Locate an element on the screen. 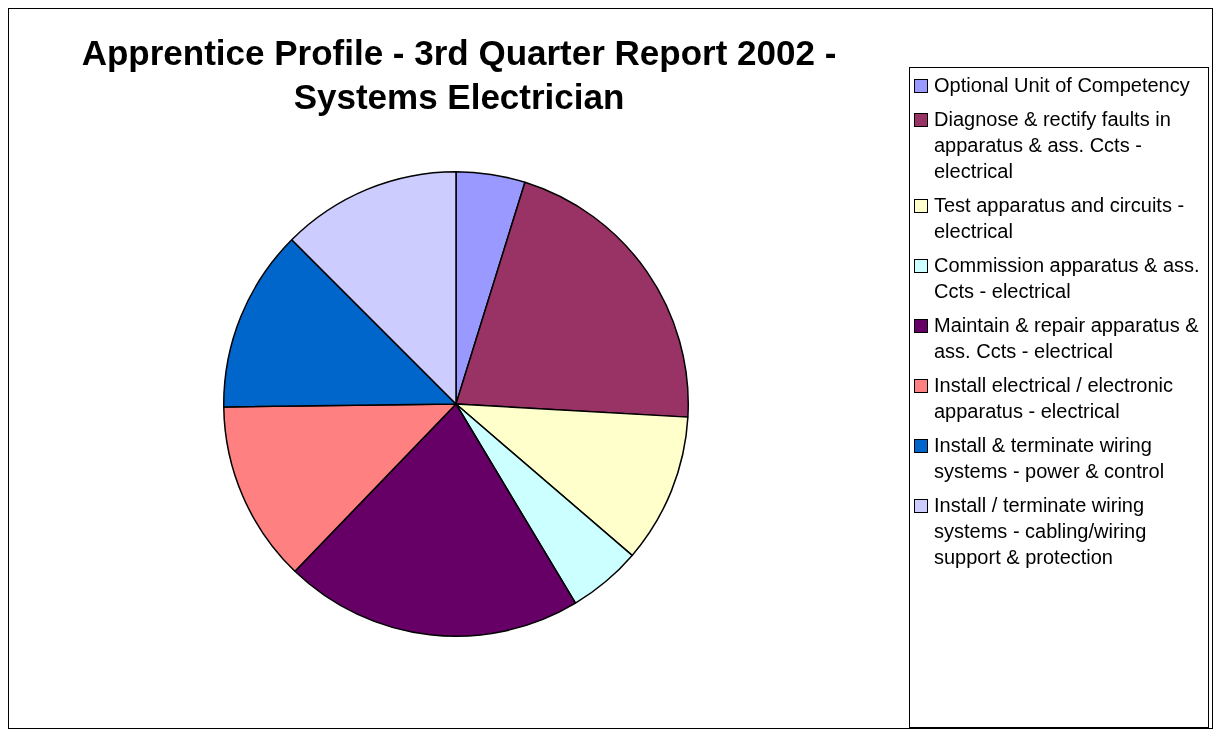 The height and width of the screenshot is (737, 1221). legend-label: Optional Unit of Competency is located at coordinates (1062, 85).